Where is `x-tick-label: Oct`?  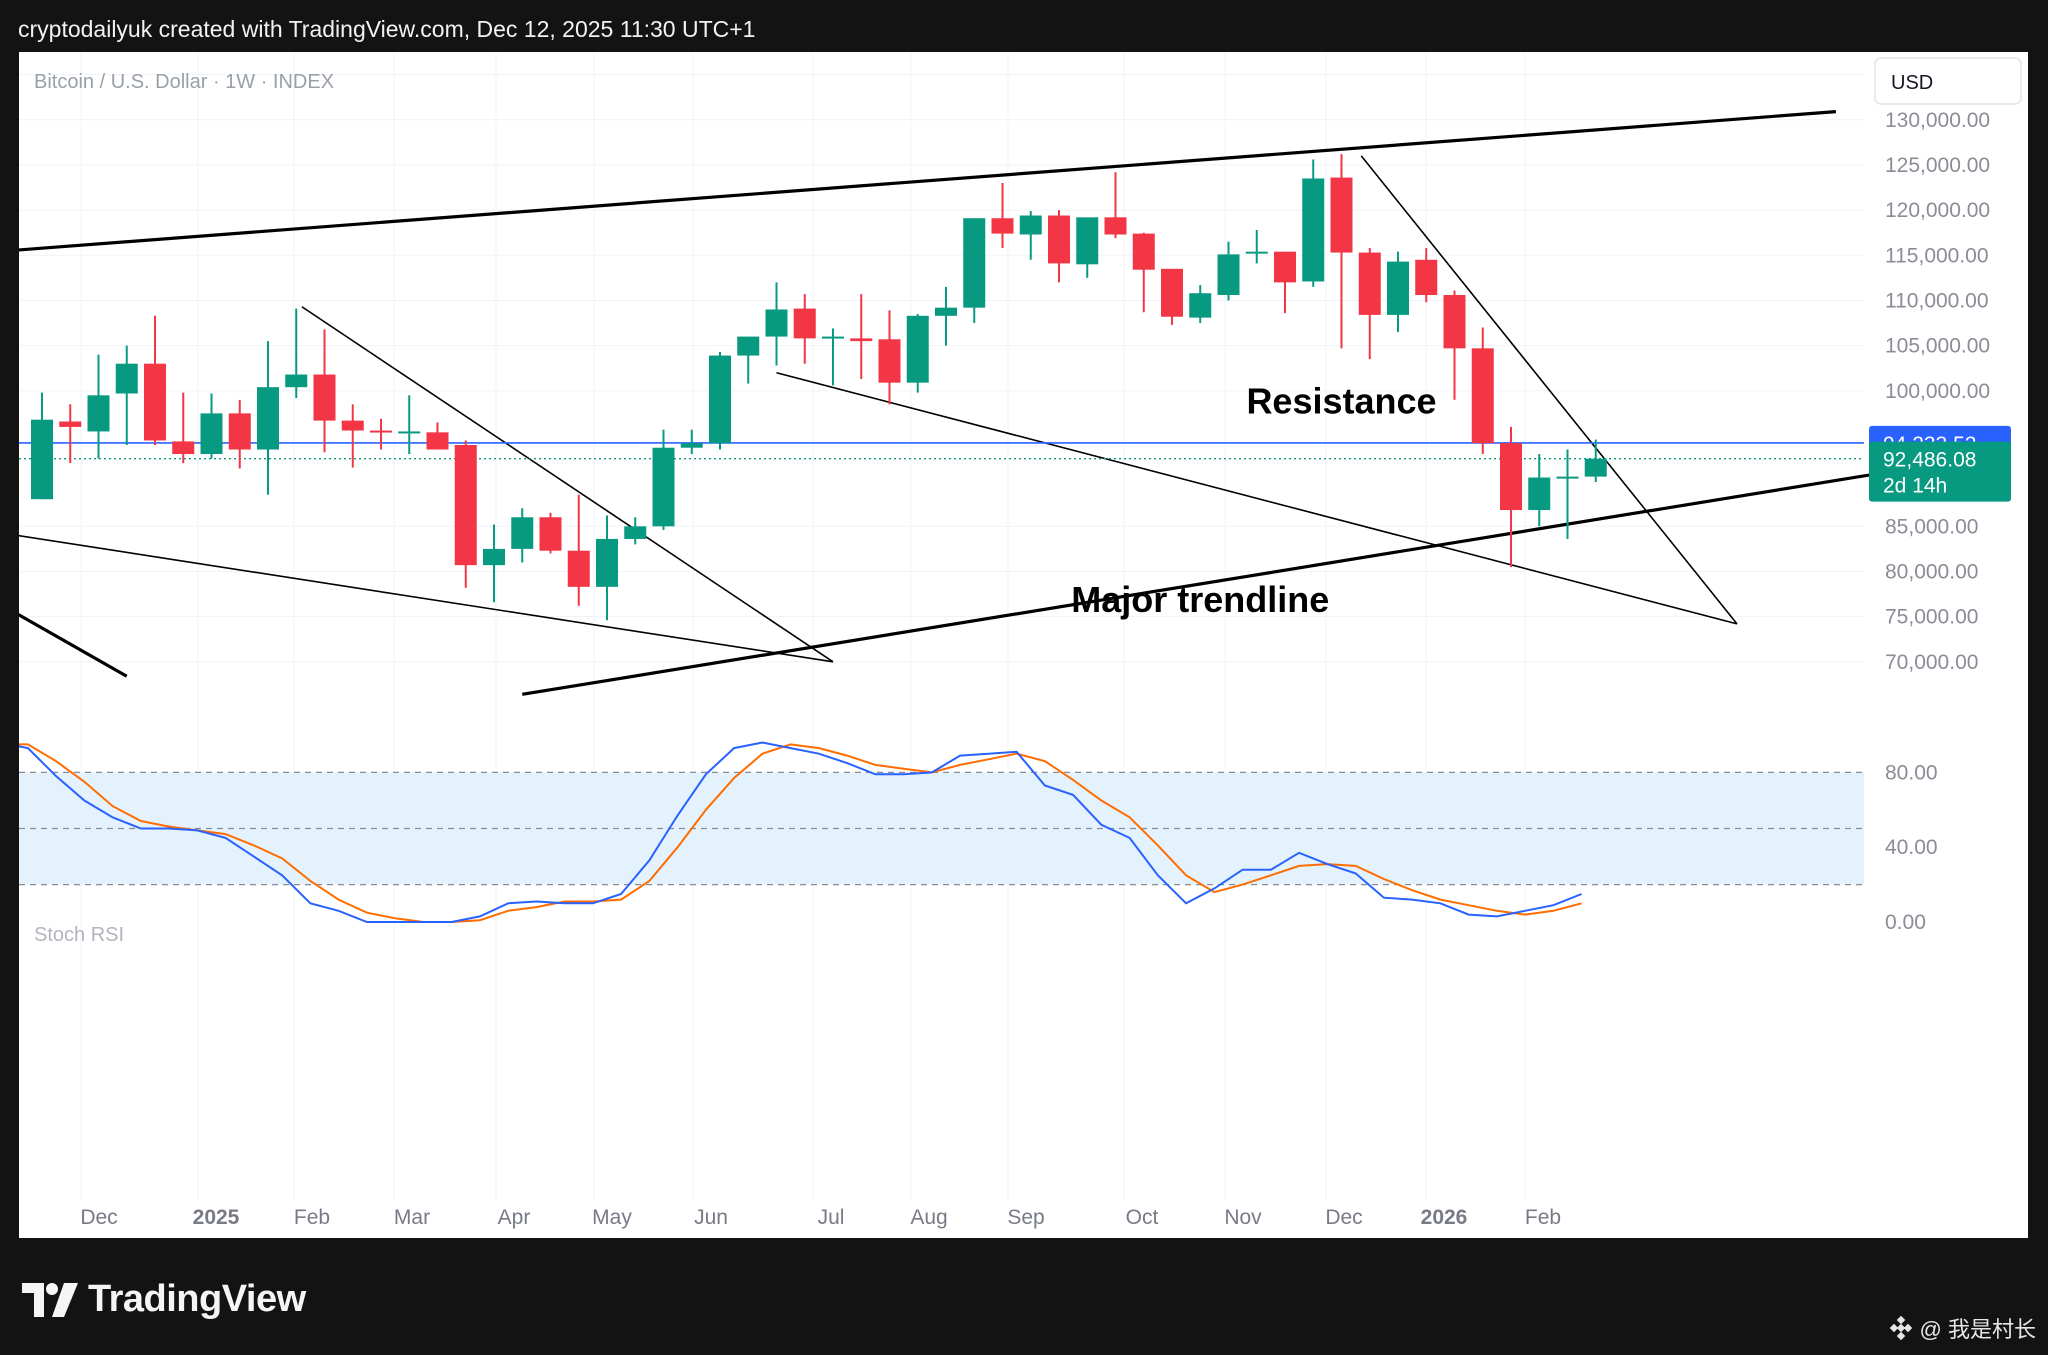 x-tick-label: Oct is located at coordinates (1142, 1217).